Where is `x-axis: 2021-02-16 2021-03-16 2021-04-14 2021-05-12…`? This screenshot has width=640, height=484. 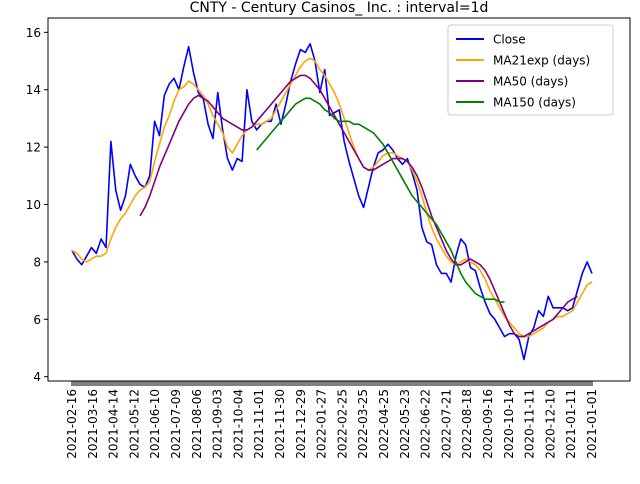 x-axis: 2021-02-16 2021-03-16 2021-04-14 2021-05-12… is located at coordinates (332, 420).